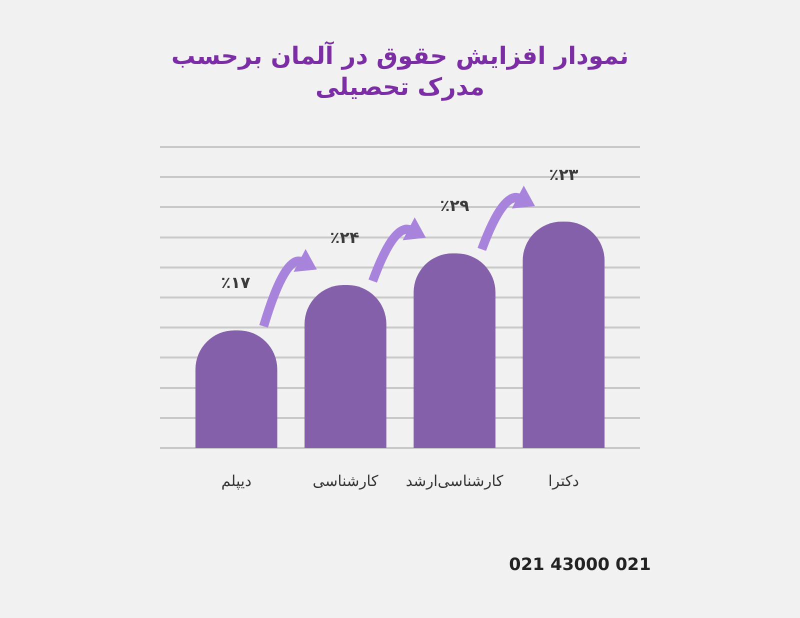  What do you see at coordinates (455, 205) in the screenshot?
I see `annotation: ٪۲۹` at bounding box center [455, 205].